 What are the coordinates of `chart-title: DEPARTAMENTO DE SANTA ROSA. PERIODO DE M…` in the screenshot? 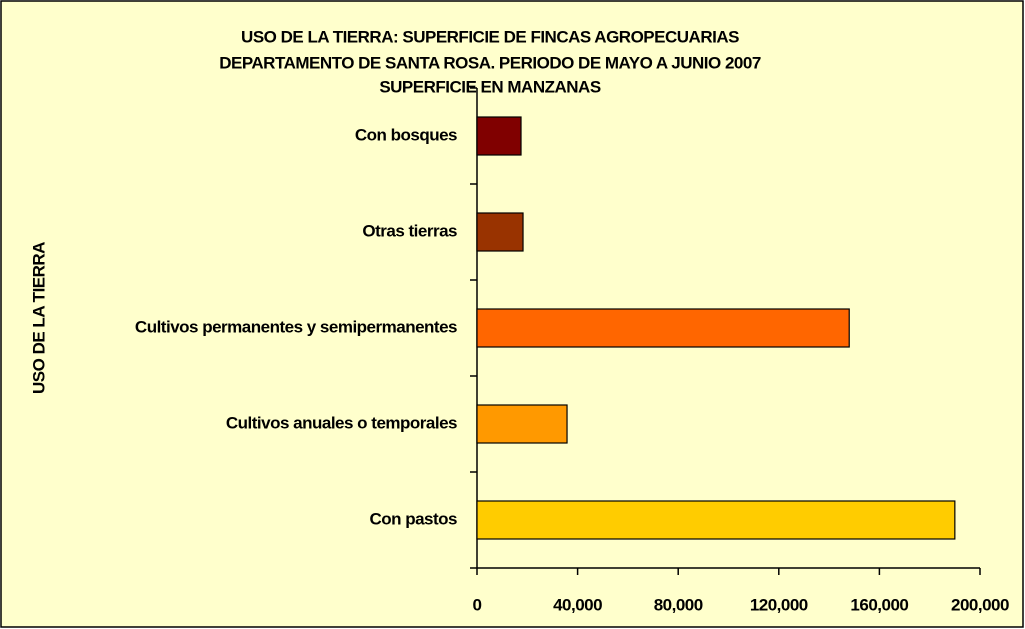 It's located at (490, 62).